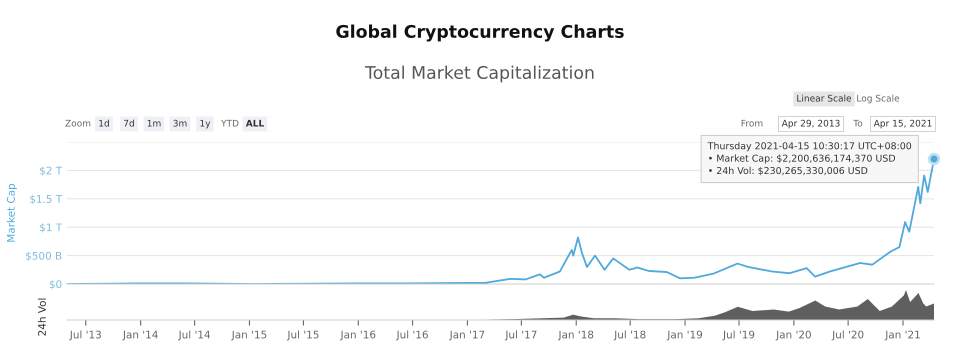 This screenshot has height=348, width=960. Describe the element at coordinates (194, 335) in the screenshot. I see `x-tick-label: Jul '14` at that location.